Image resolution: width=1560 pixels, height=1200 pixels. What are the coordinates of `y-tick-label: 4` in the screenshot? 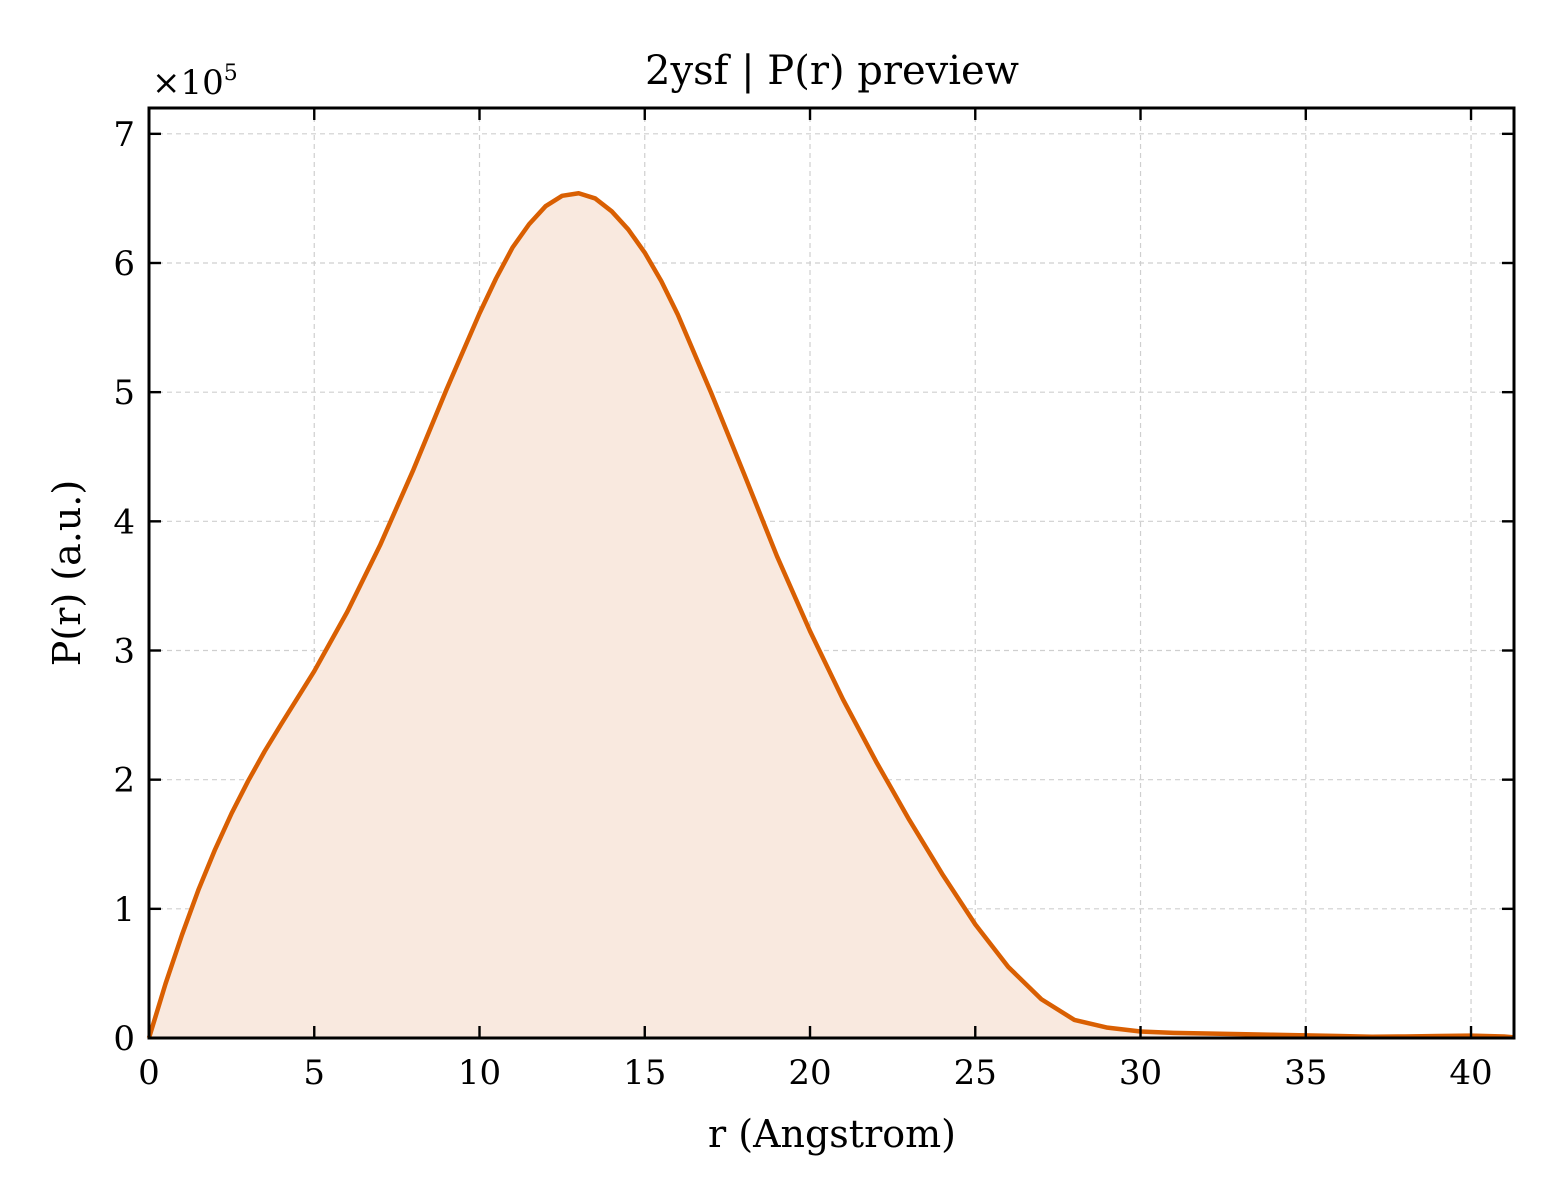 It's located at (124, 522).